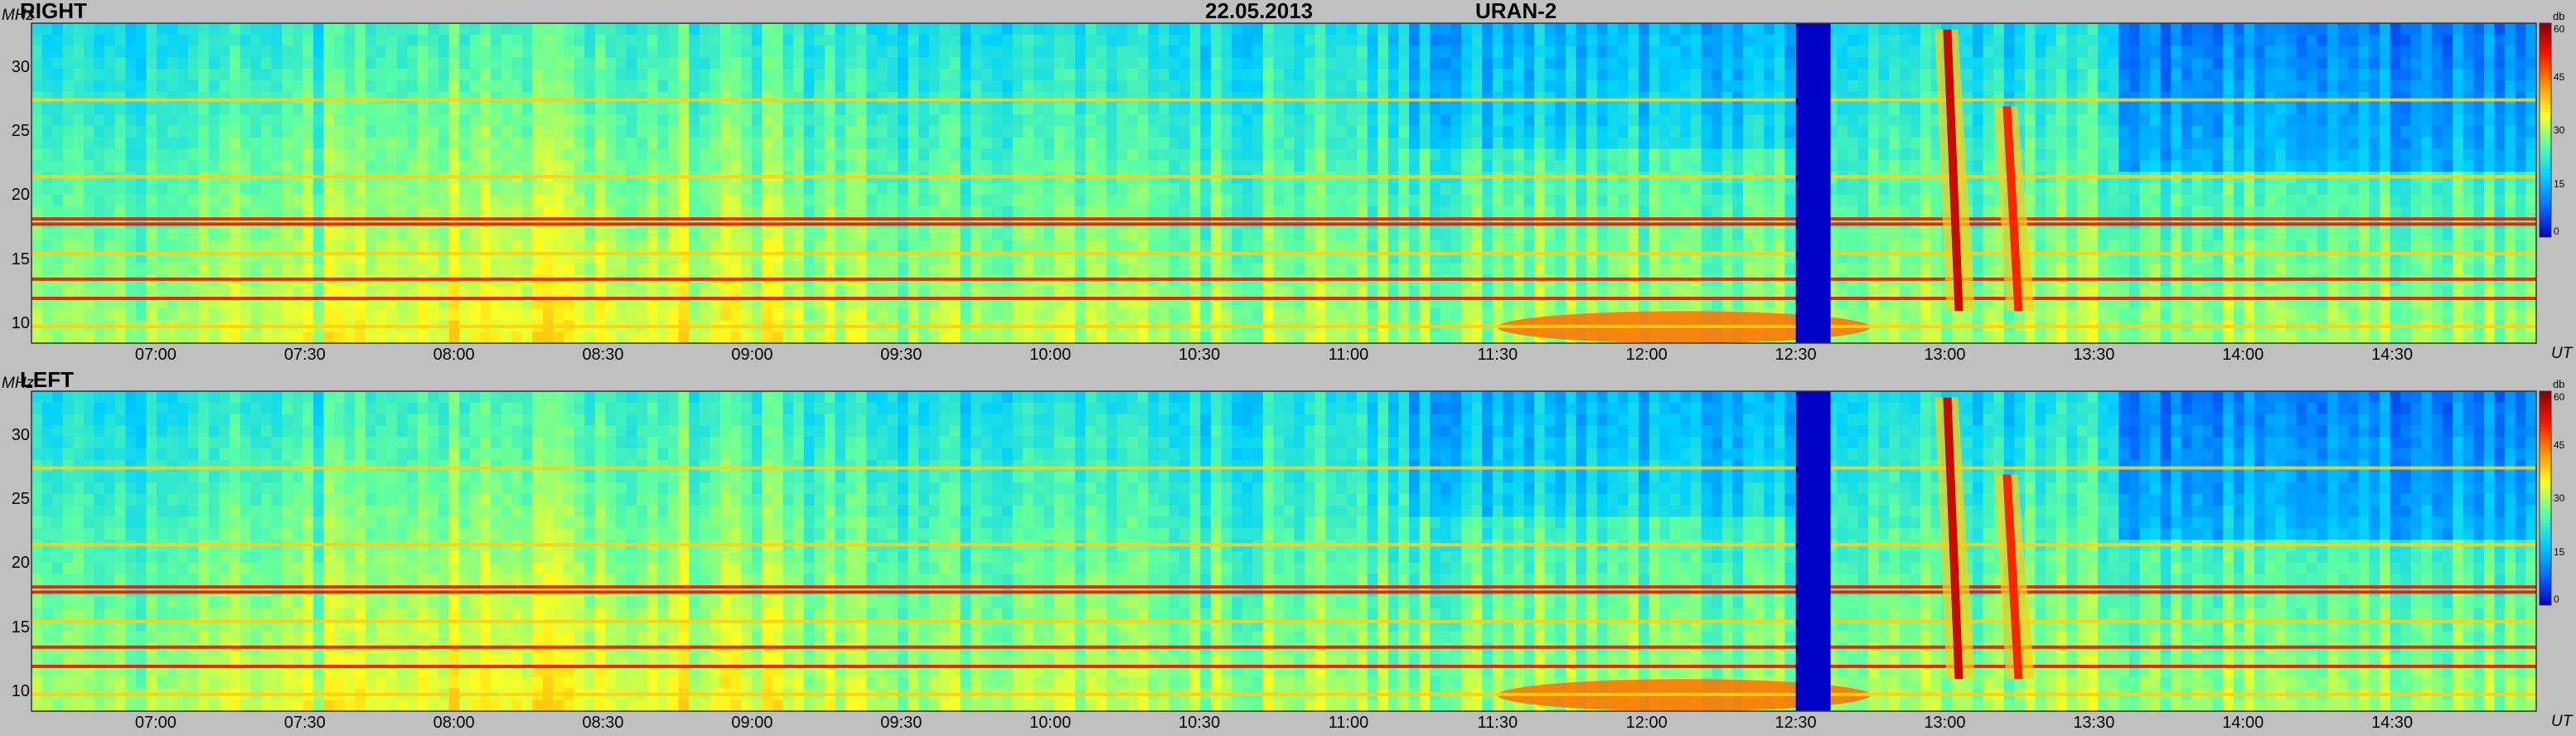 The height and width of the screenshot is (736, 2576). I want to click on colorbar-left, so click(2545, 498).